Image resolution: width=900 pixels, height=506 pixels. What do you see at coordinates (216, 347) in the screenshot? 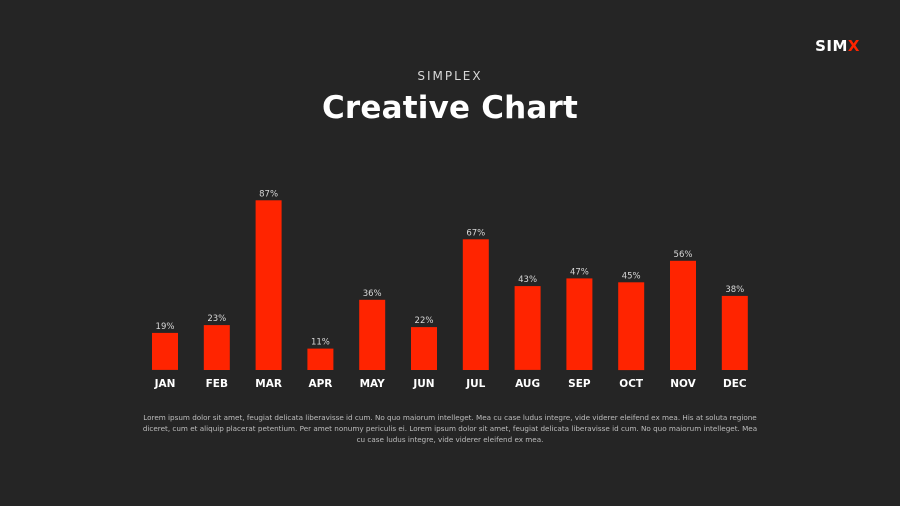
I see `bar-feb` at bounding box center [216, 347].